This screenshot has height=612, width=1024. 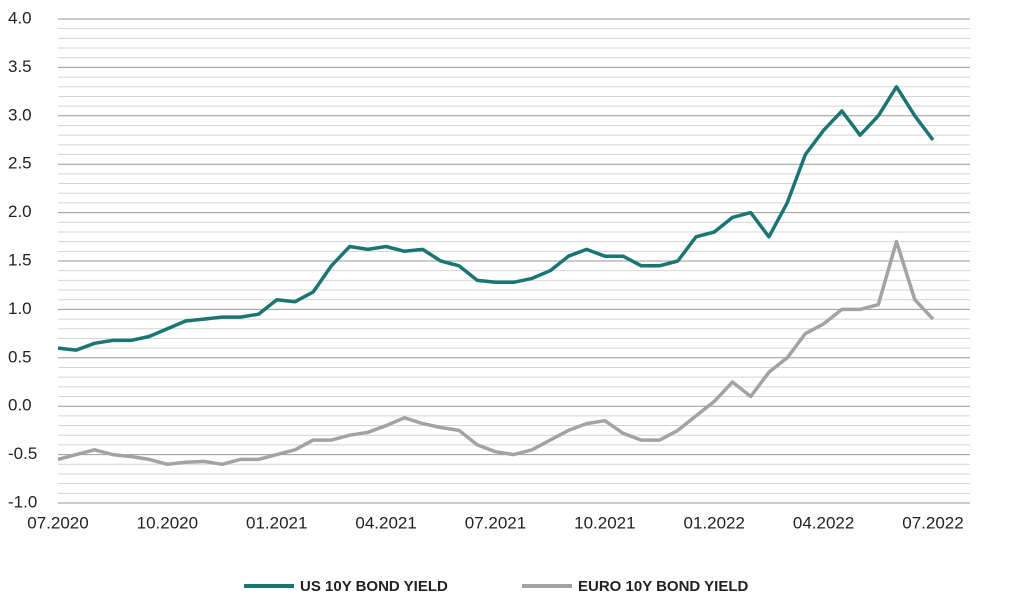 I want to click on y-tick-label: 4.0, so click(x=20, y=17).